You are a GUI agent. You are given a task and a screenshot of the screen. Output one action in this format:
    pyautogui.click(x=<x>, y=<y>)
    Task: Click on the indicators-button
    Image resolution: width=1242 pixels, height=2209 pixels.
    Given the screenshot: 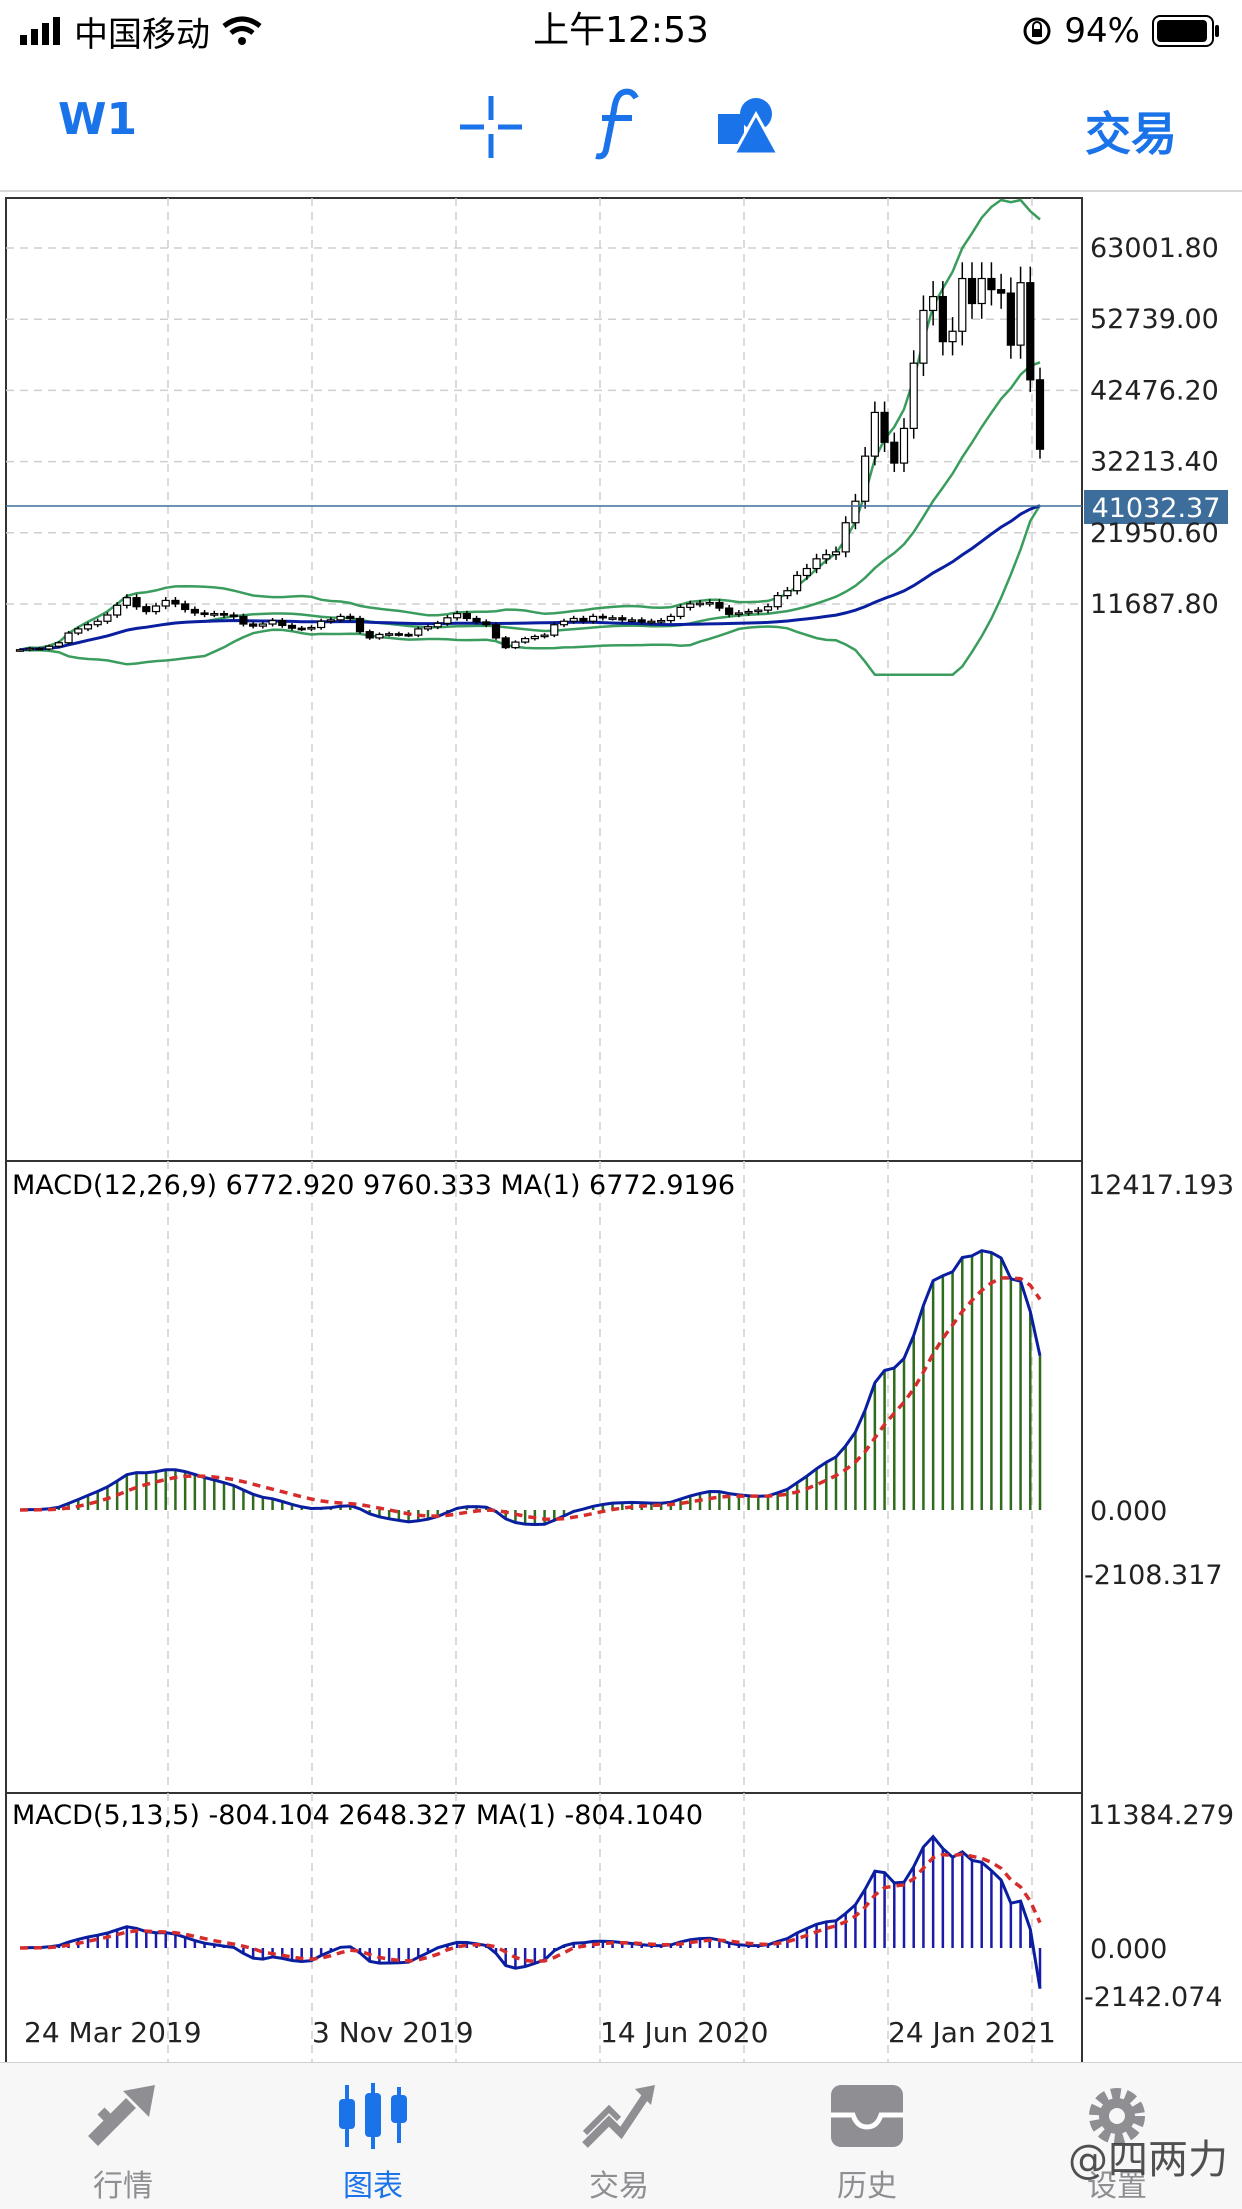 What is the action you would take?
    pyautogui.click(x=617, y=124)
    